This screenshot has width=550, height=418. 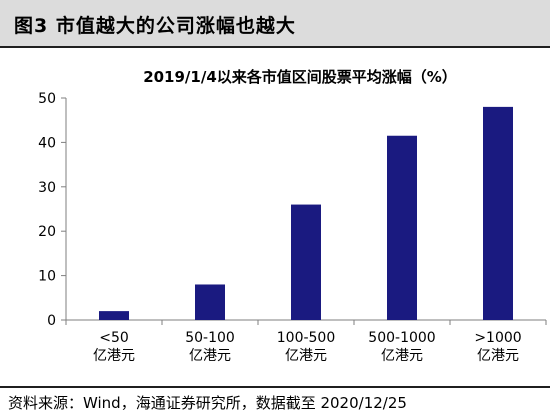 What do you see at coordinates (51, 321) in the screenshot?
I see `y-tick-label: 0` at bounding box center [51, 321].